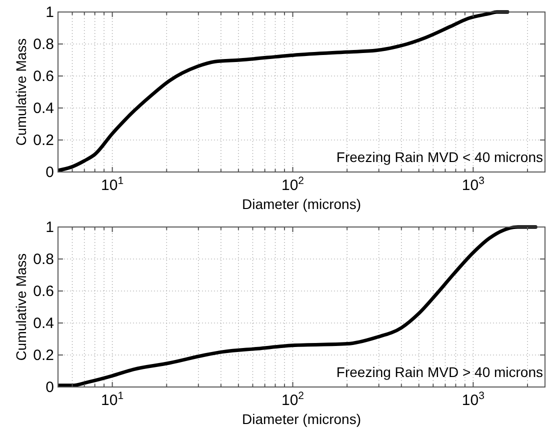 The image size is (553, 434). Describe the element at coordinates (439, 372) in the screenshot. I see `annotation: Freezing Rain MVD > 40 microns` at that location.